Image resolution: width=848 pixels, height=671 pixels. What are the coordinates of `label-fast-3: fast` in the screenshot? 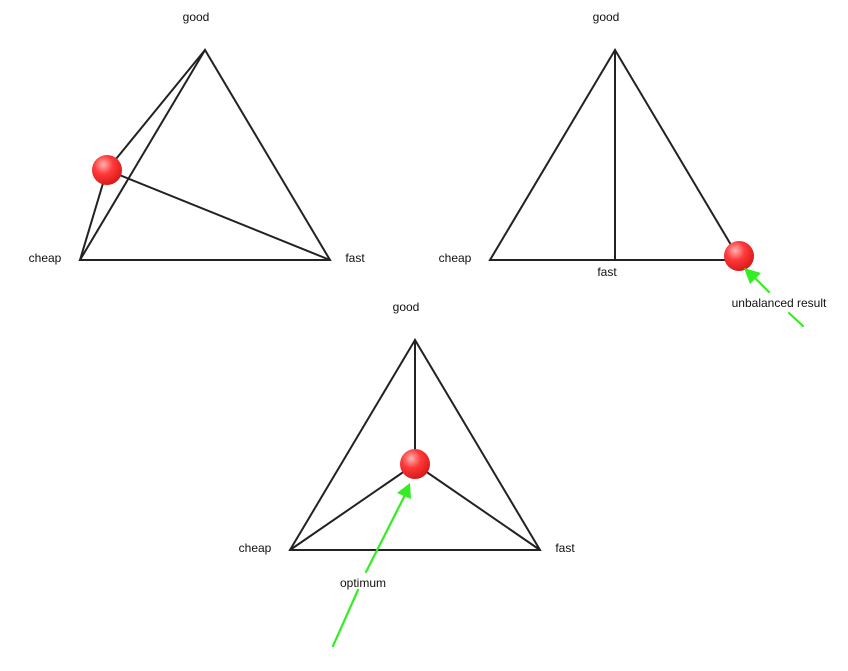 It's located at (565, 548).